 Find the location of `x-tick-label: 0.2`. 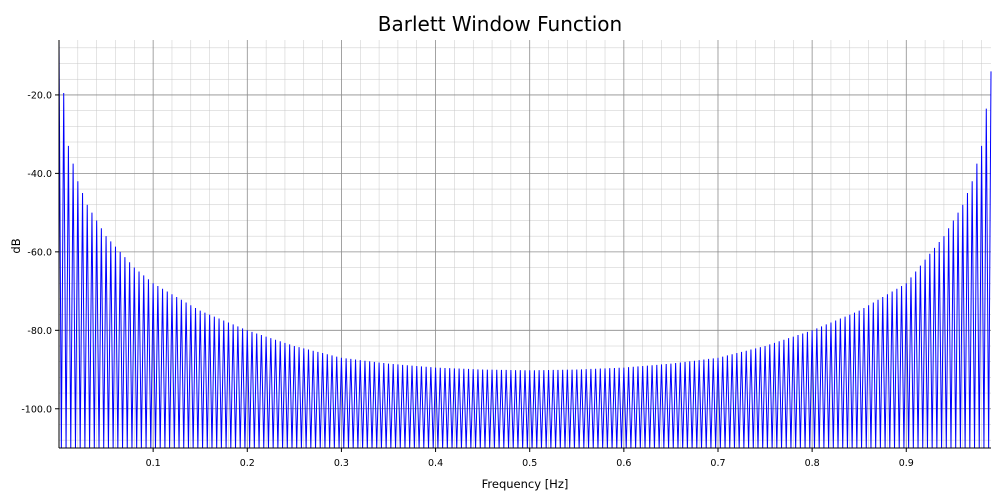

x-tick-label: 0.2 is located at coordinates (247, 463).